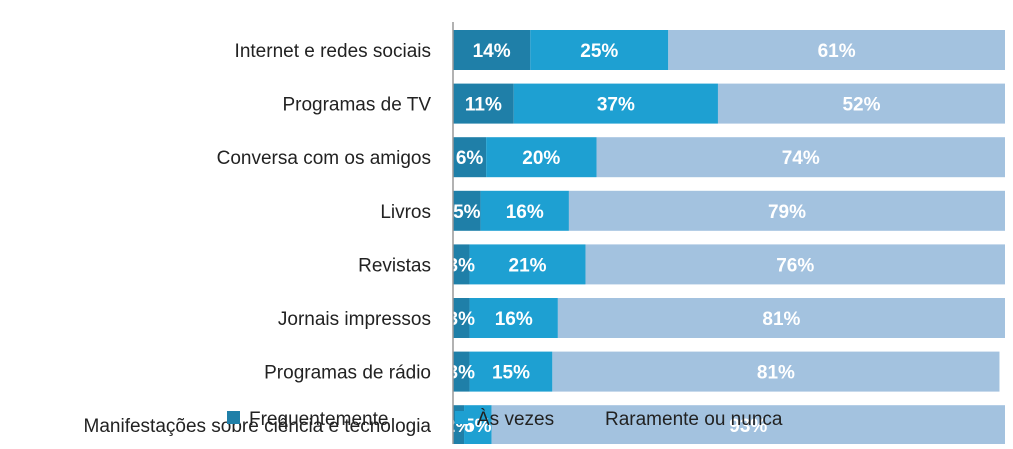 The image size is (1013, 449). Describe the element at coordinates (333, 51) in the screenshot. I see `category-label: Internet e redes sociais` at that location.